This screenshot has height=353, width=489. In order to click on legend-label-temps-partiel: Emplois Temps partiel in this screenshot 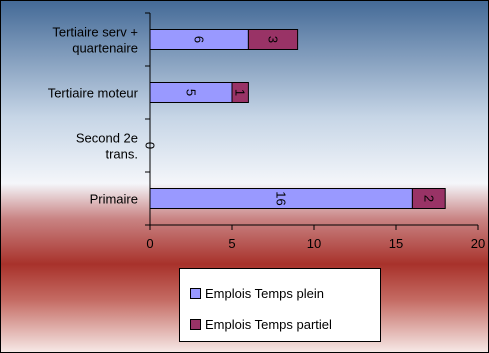, I will do `click(268, 324)`.